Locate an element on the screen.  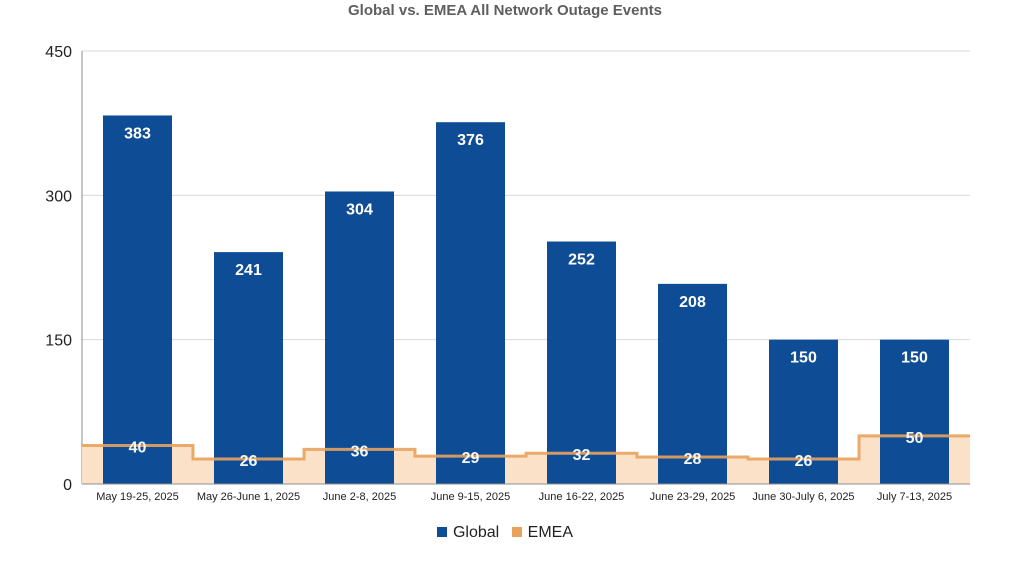
legend-label-global: Global is located at coordinates (476, 532).